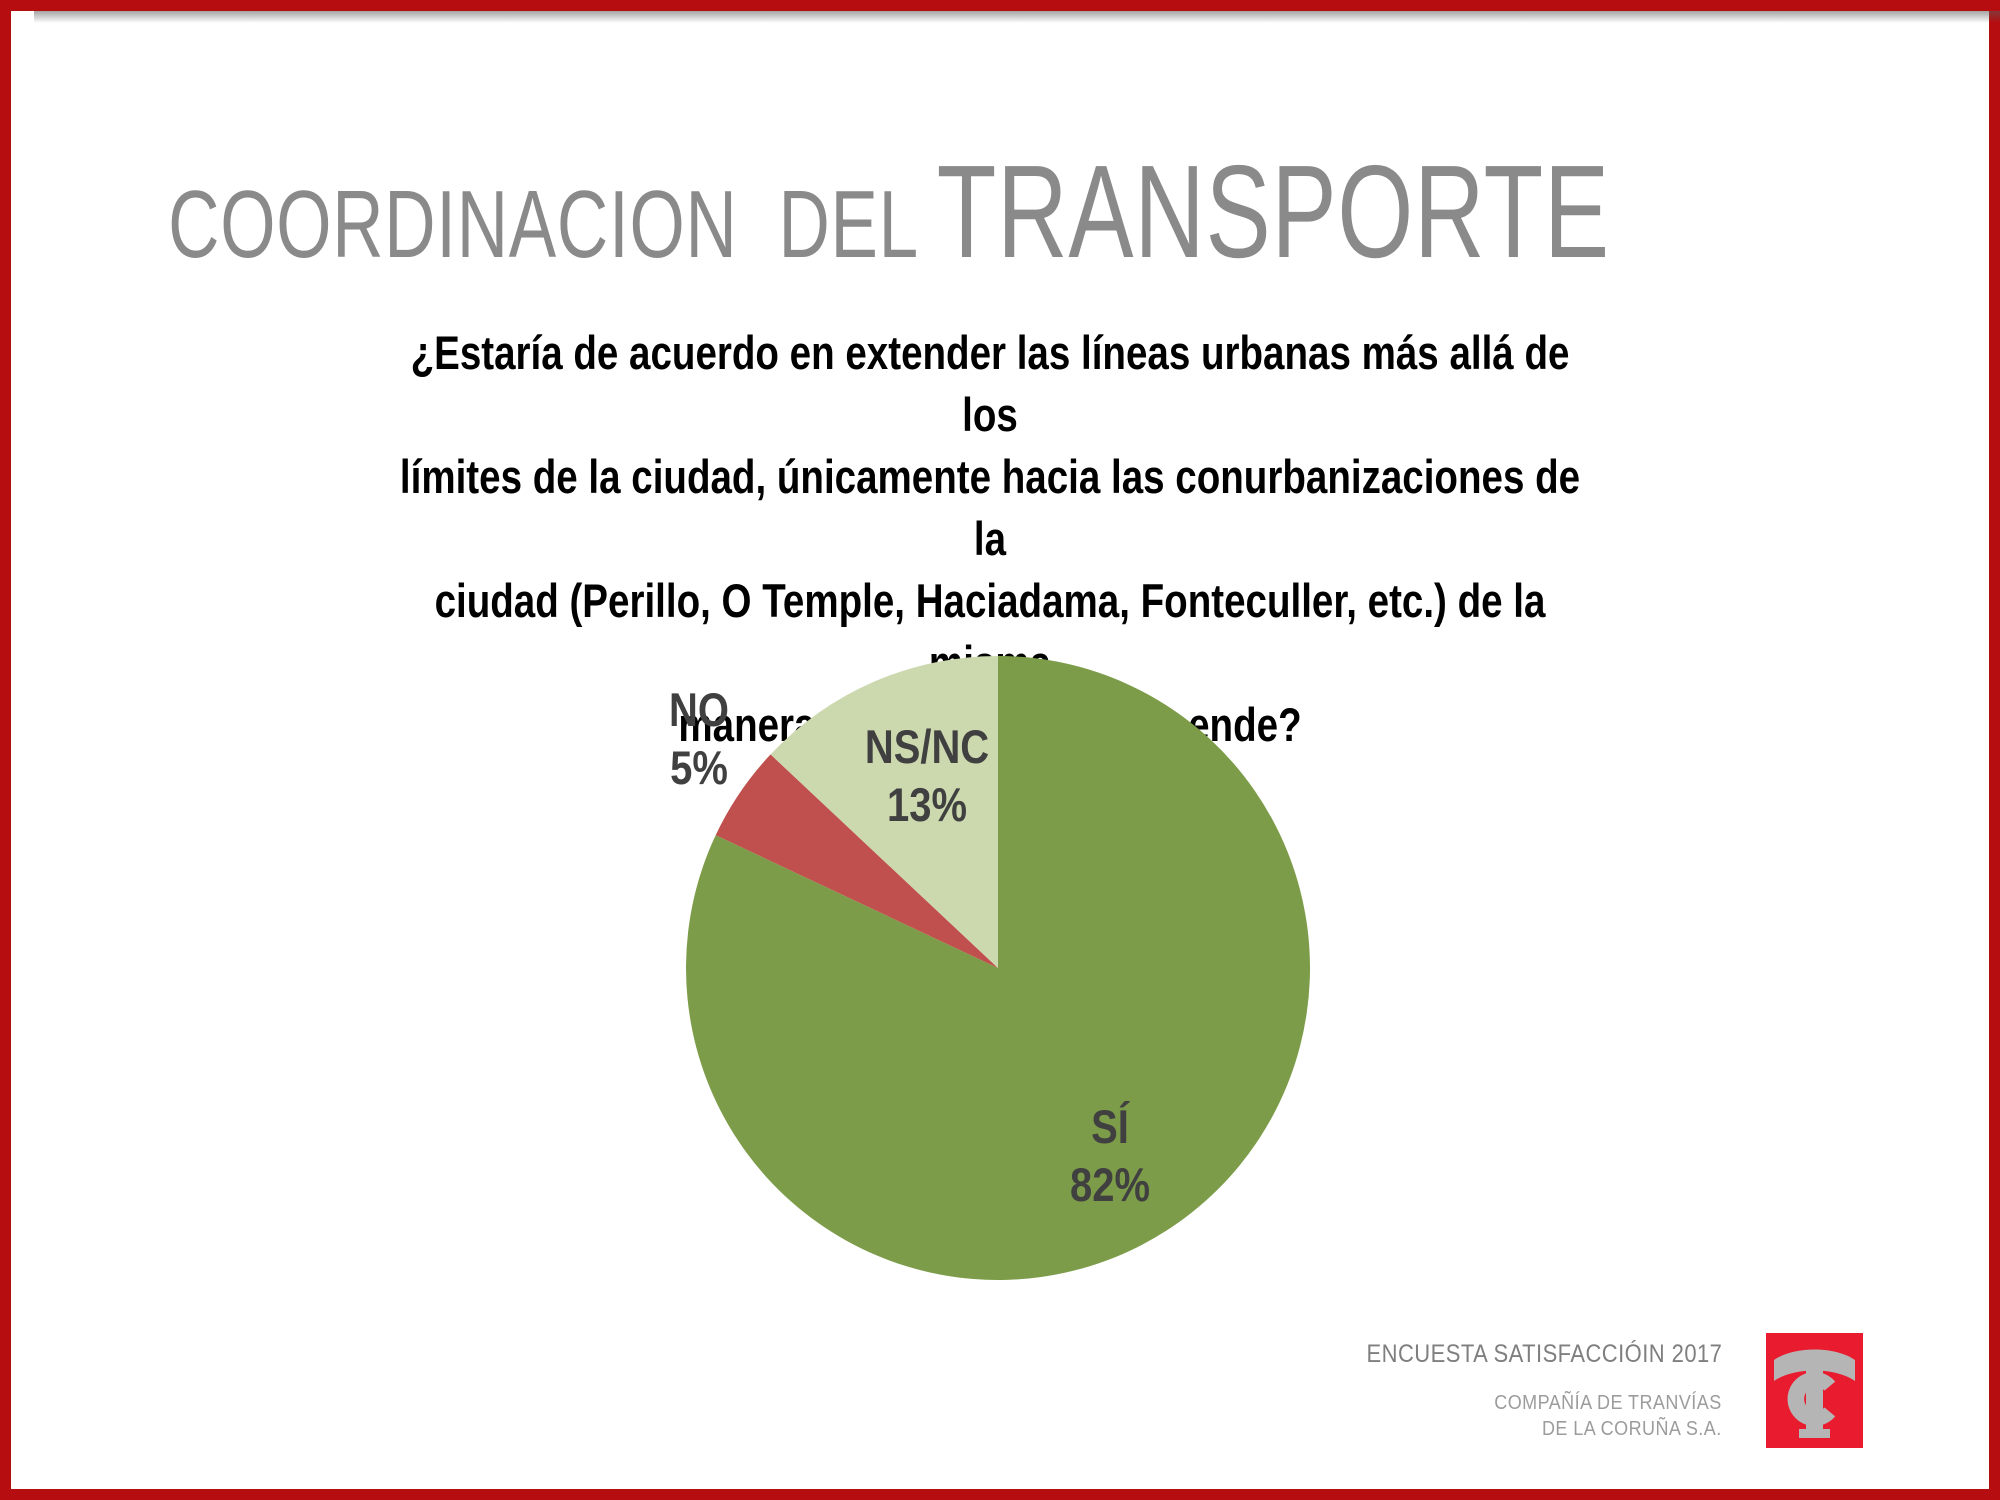  What do you see at coordinates (1110, 1156) in the screenshot?
I see `pie-label-si: SÍ 82%` at bounding box center [1110, 1156].